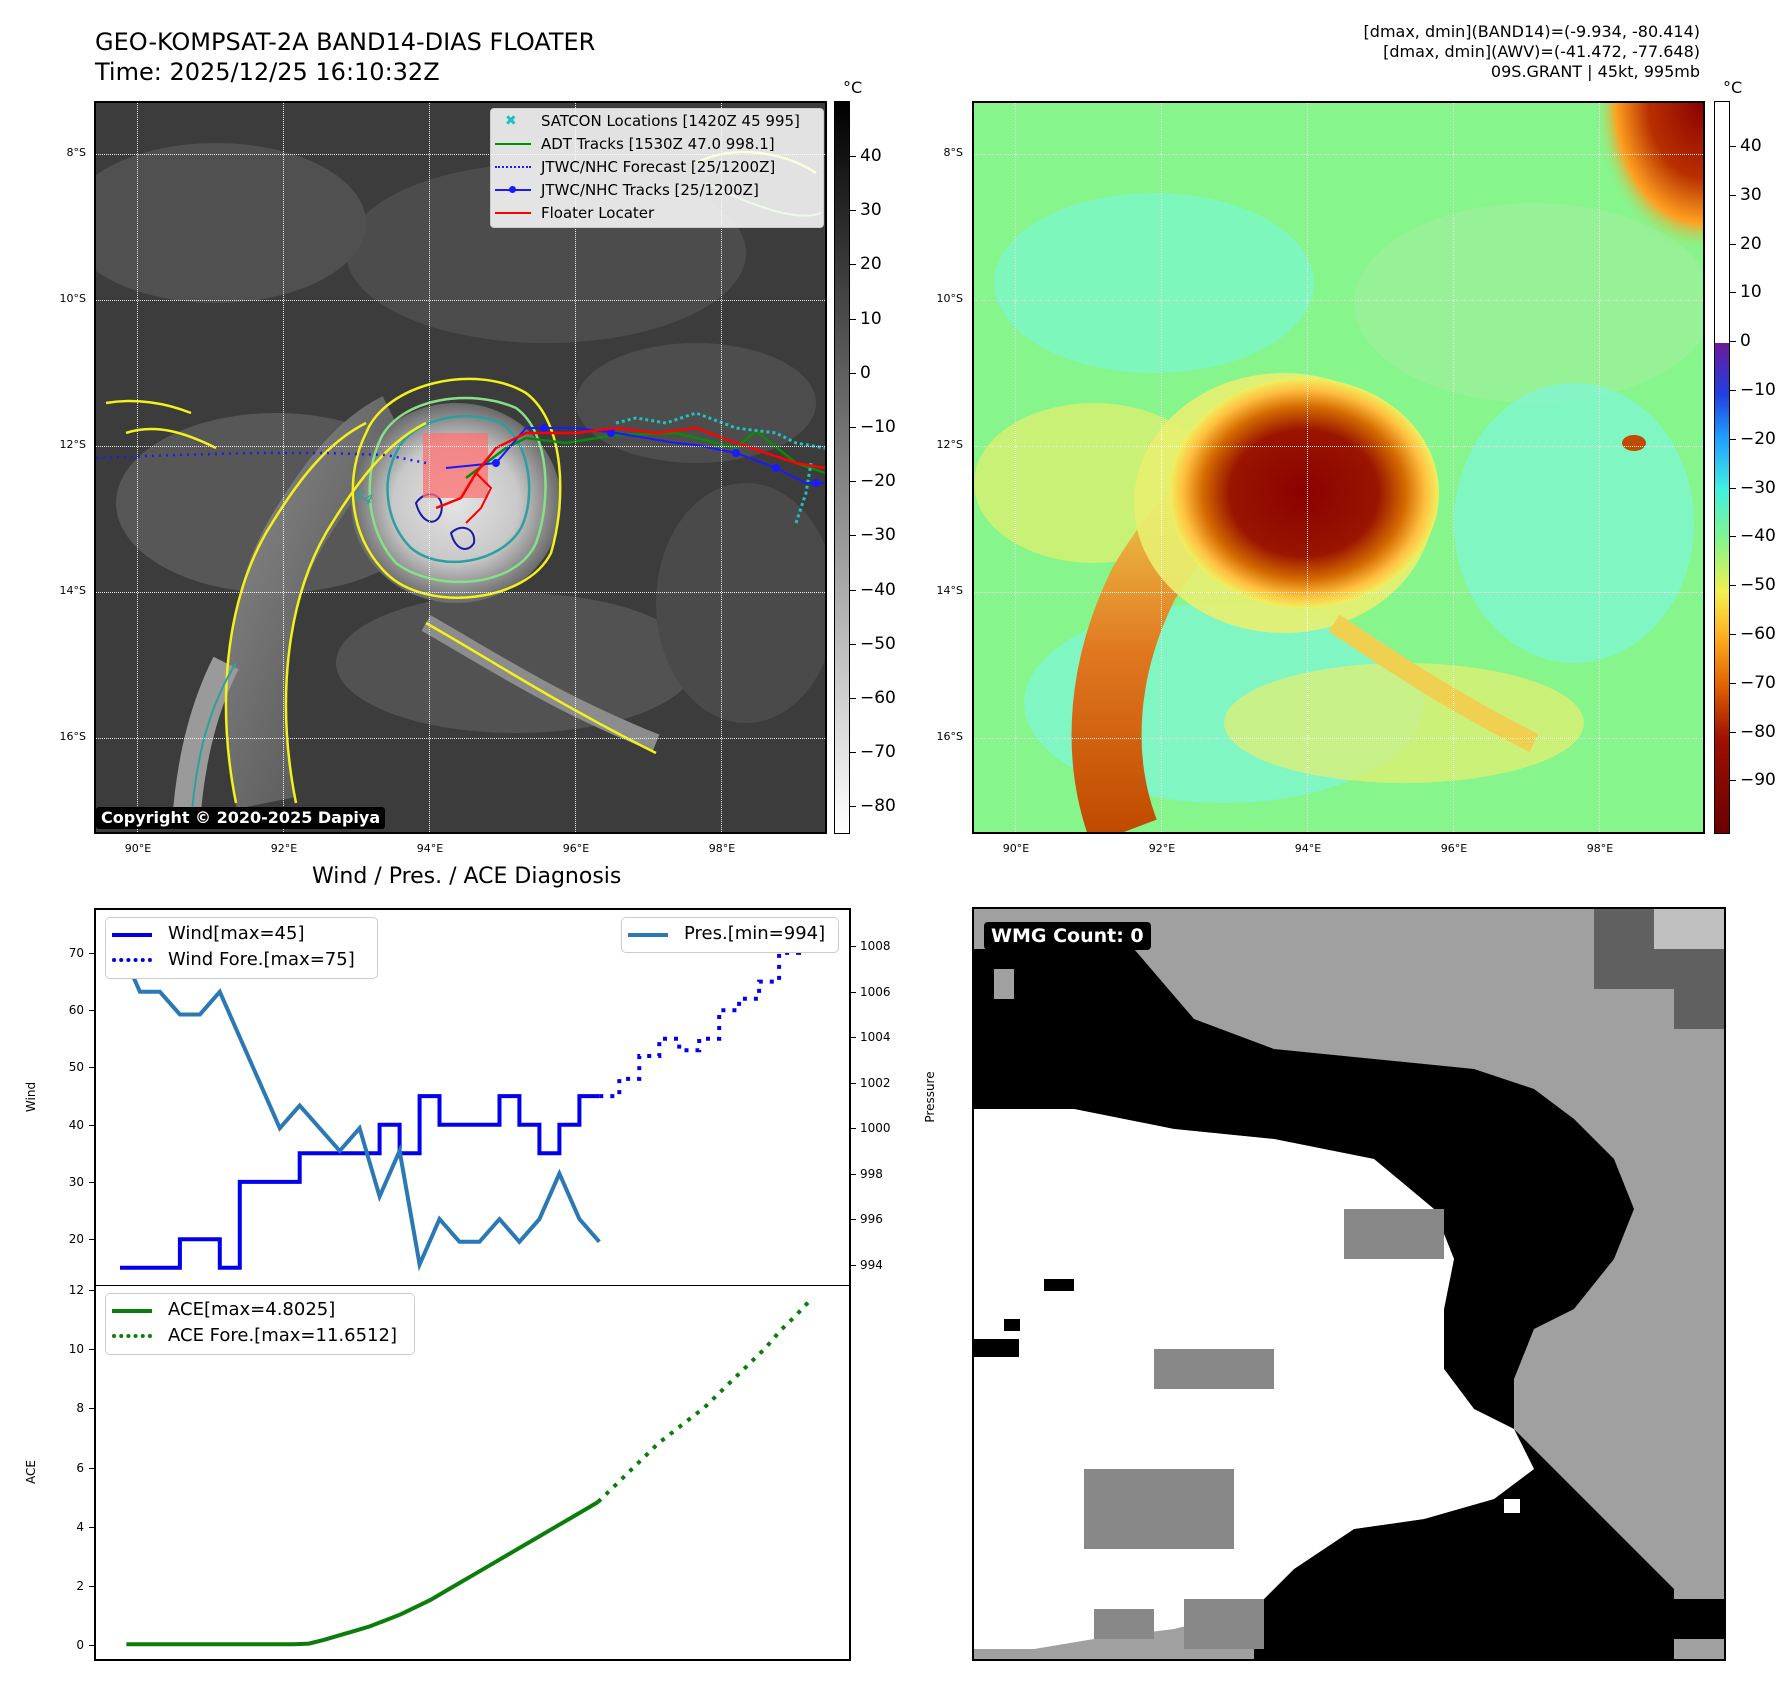 This screenshot has width=1788, height=1690. Describe the element at coordinates (76, 952) in the screenshot. I see `wind-ytick-label: 70` at that location.